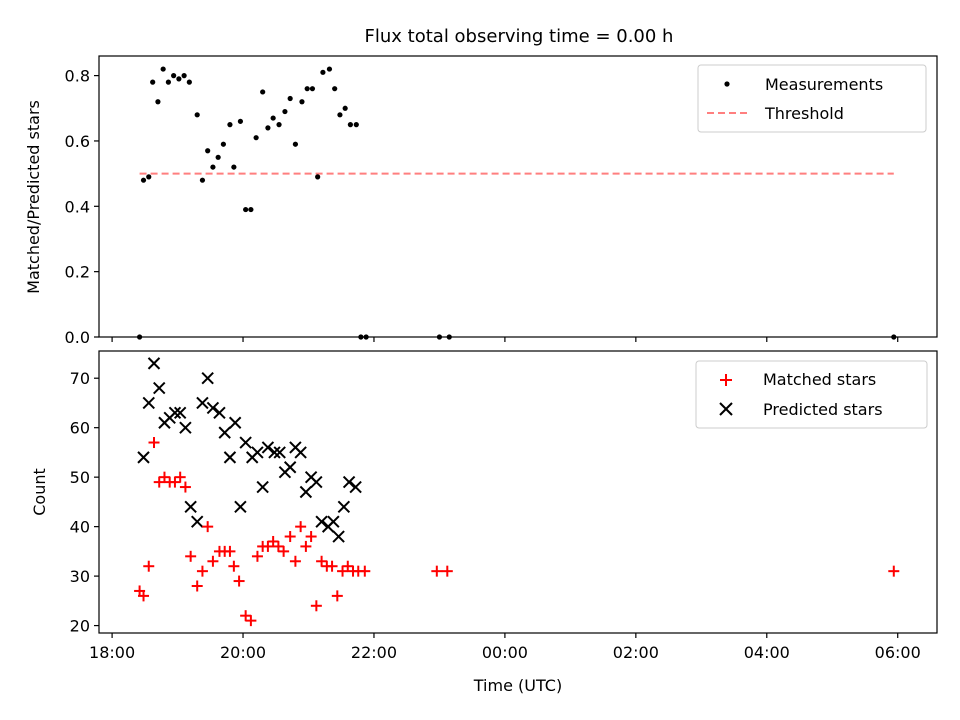  Describe the element at coordinates (517, 685) in the screenshot. I see `x-axis-label: Time (UTC)` at that location.